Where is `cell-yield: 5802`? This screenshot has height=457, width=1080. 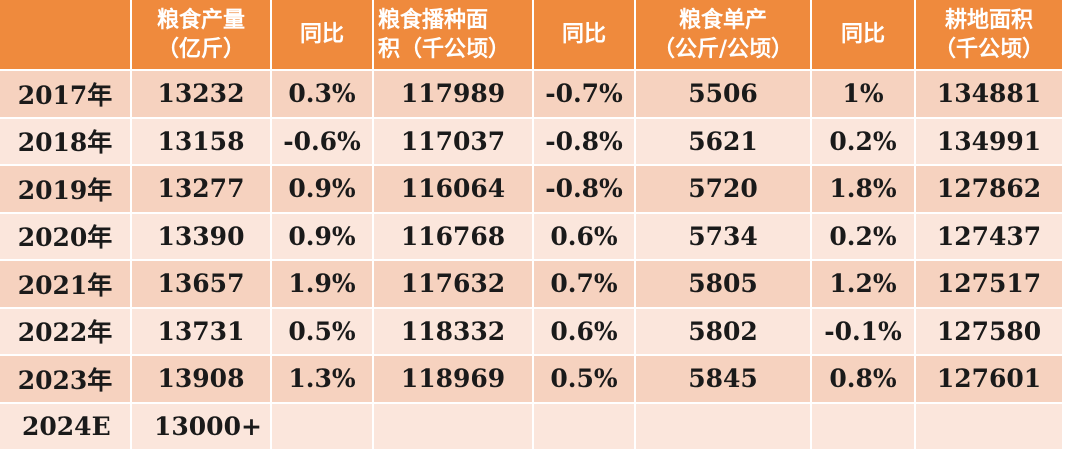 cell-yield: 5802 is located at coordinates (724, 332).